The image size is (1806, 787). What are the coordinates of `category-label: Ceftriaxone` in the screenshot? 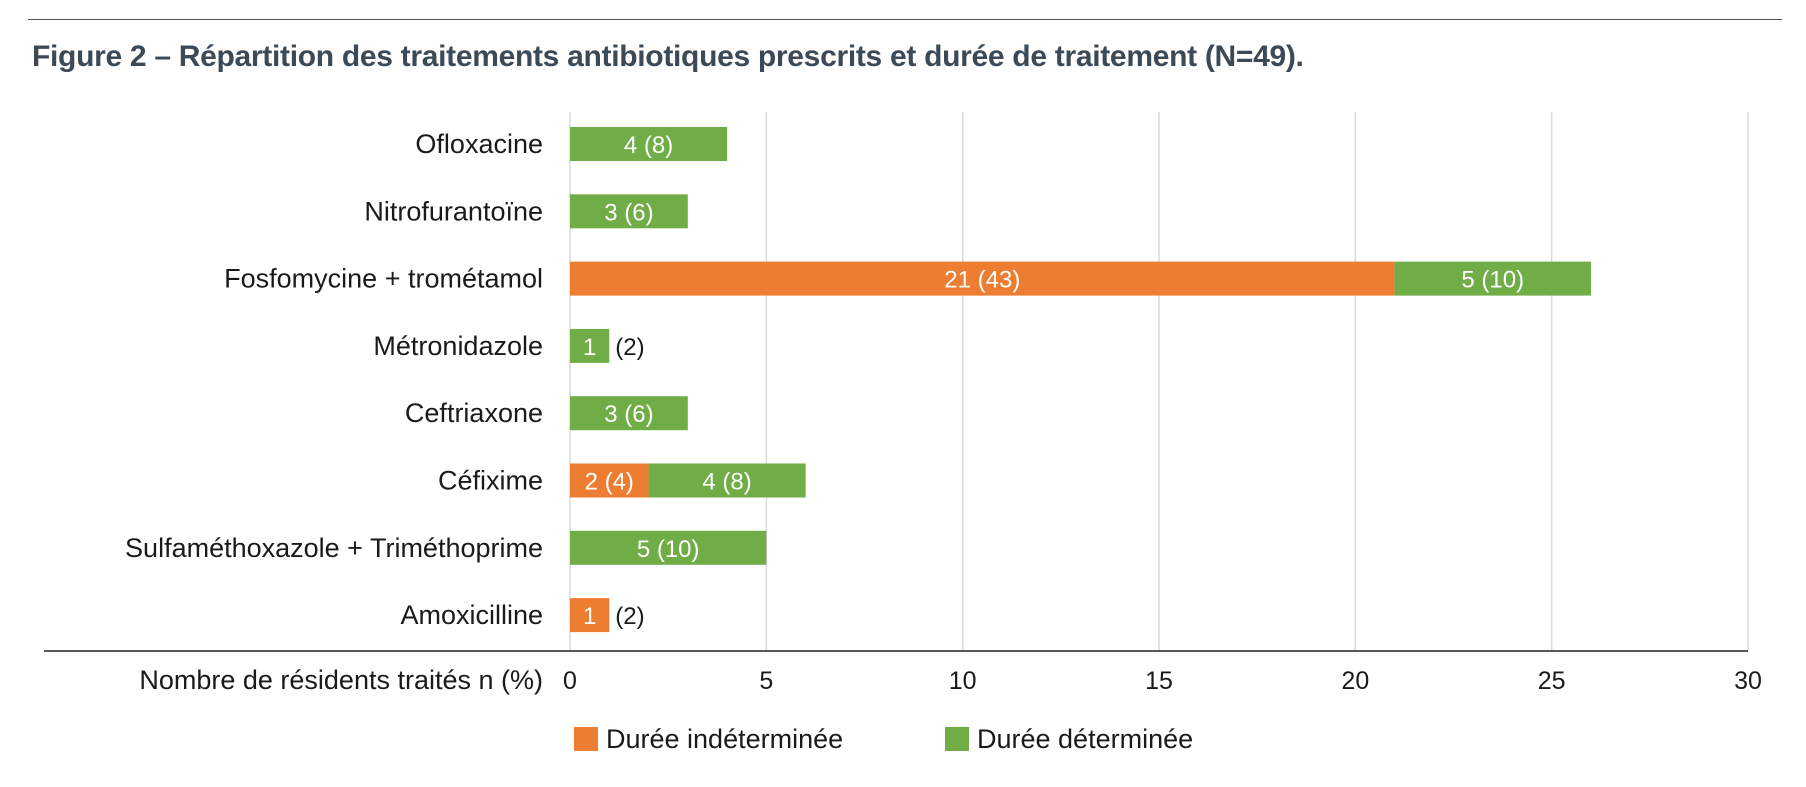 It's located at (474, 413).